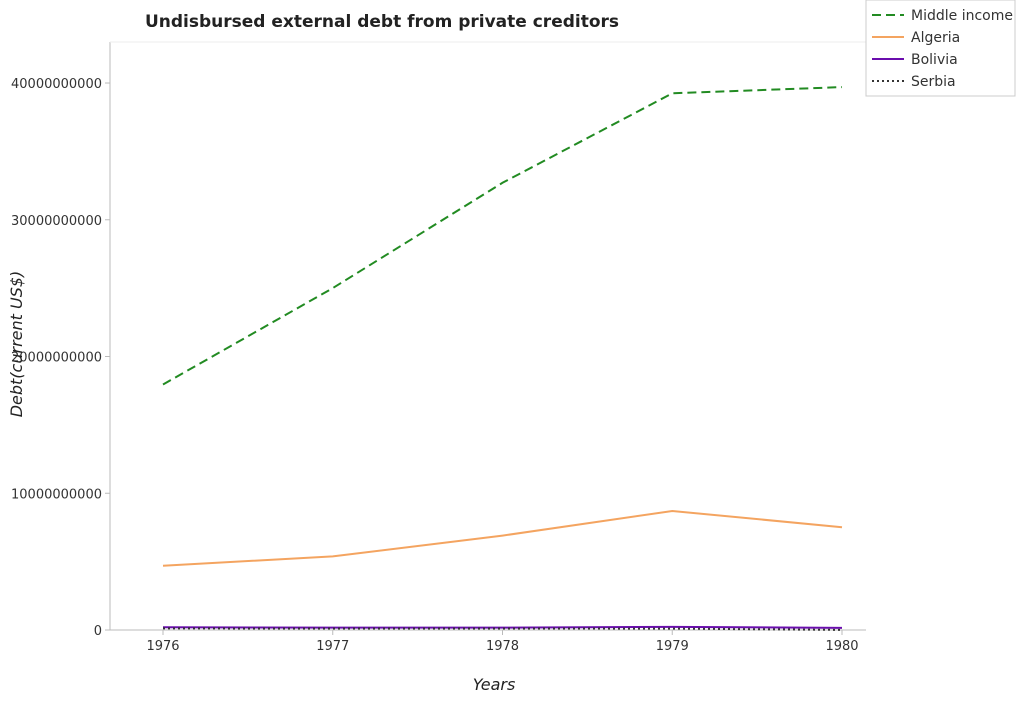 This screenshot has width=1016, height=704. Describe the element at coordinates (502, 538) in the screenshot. I see `series-line-algeria` at that location.